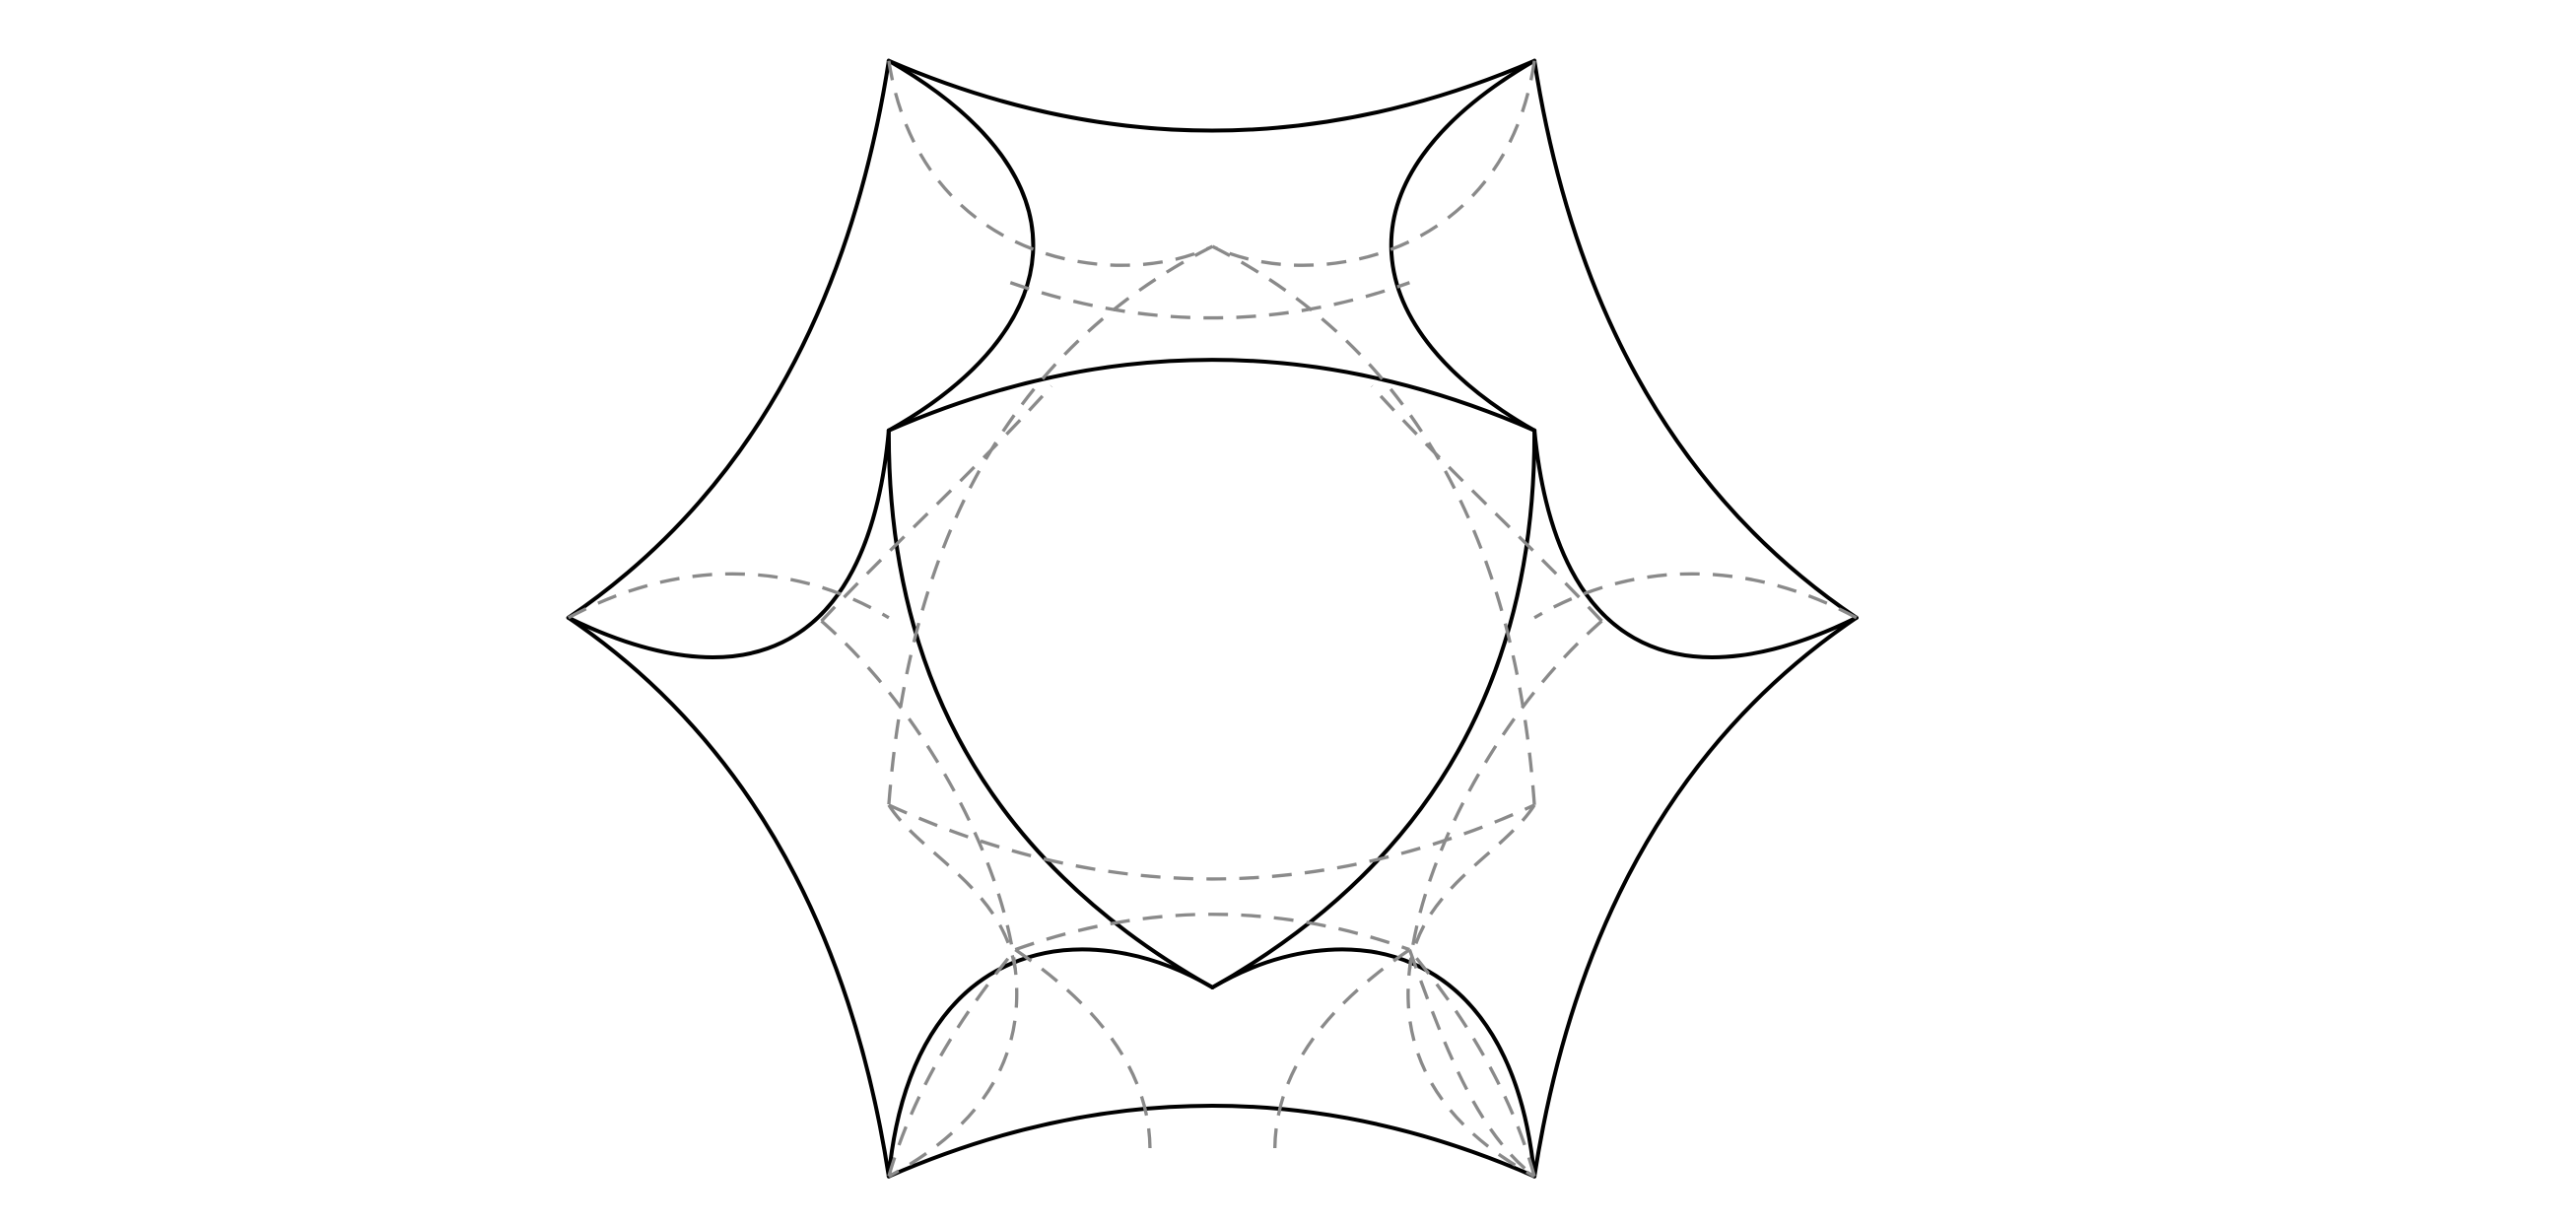 Image resolution: width=2576 pixels, height=1224 pixels. I want to click on dashed-arc-bottom-left-corner, so click(953, 991).